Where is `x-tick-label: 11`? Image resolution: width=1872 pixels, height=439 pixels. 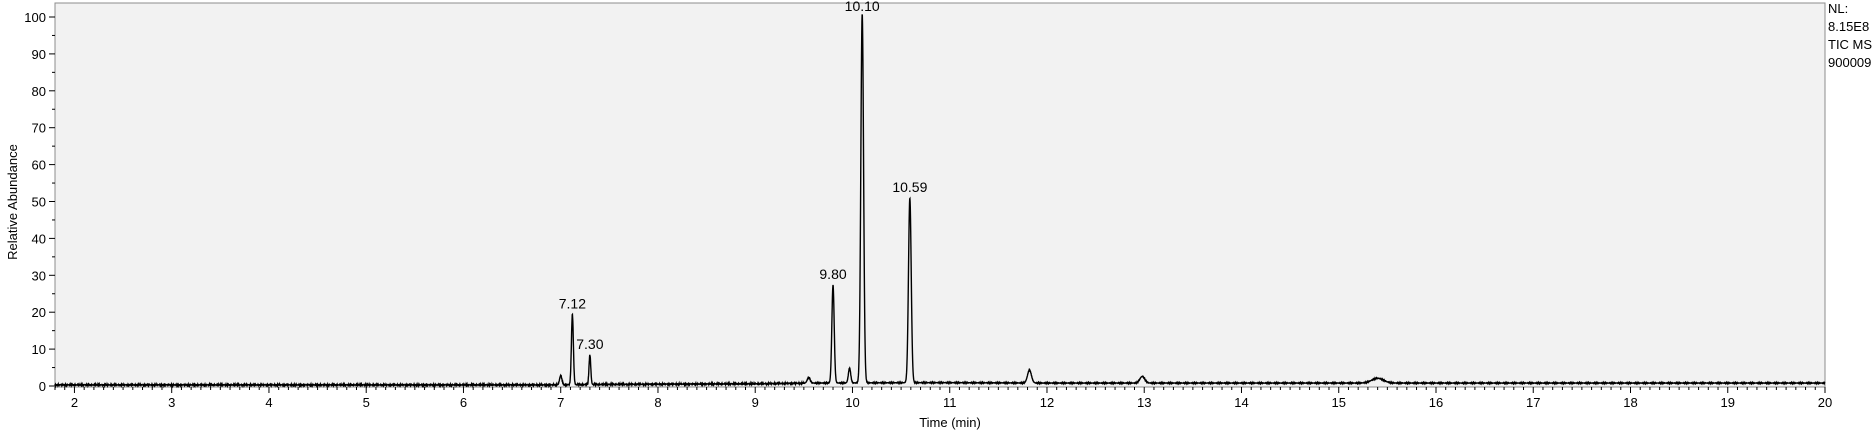 x-tick-label: 11 is located at coordinates (950, 402).